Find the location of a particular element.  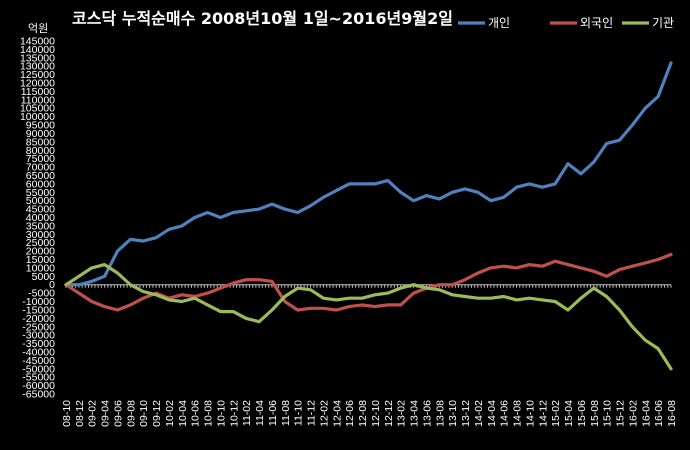

x-tick-label: 09-02 is located at coordinates (93, 413).